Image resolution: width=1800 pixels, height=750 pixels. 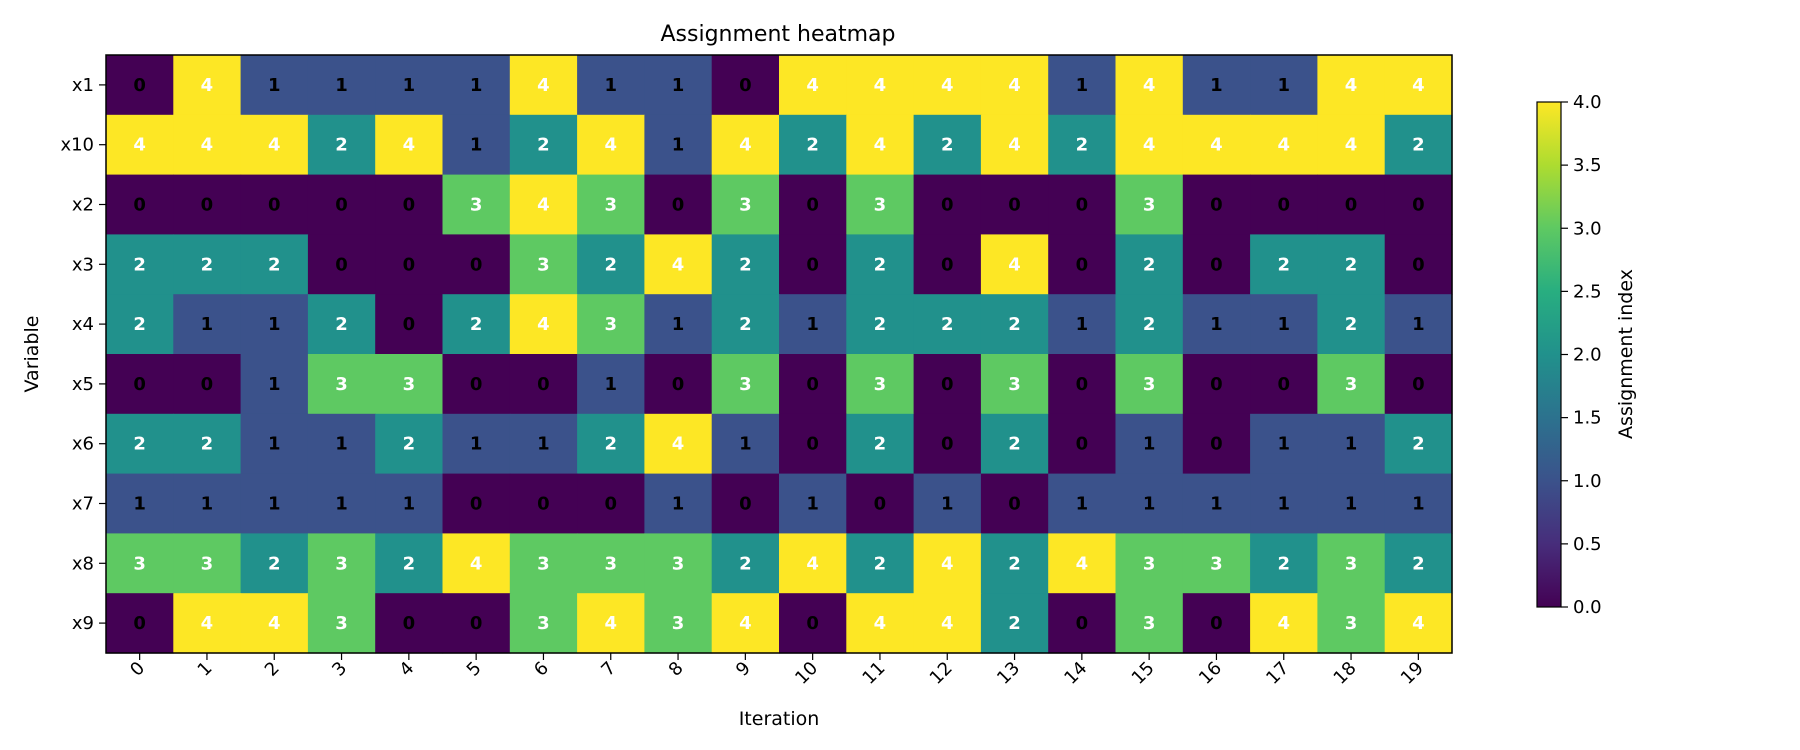 What do you see at coordinates (83, 85) in the screenshot?
I see `y-tick-label: x1` at bounding box center [83, 85].